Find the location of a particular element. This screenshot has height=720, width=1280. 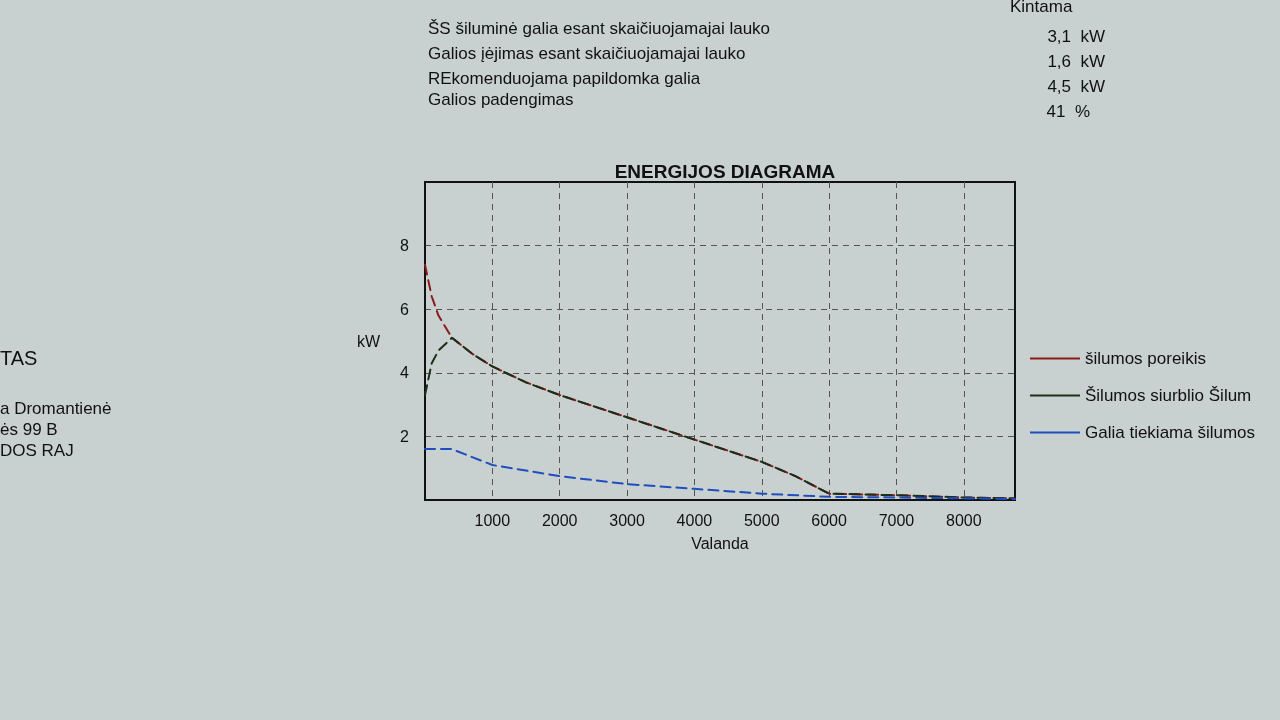

text: 41 % is located at coordinates (1068, 111).